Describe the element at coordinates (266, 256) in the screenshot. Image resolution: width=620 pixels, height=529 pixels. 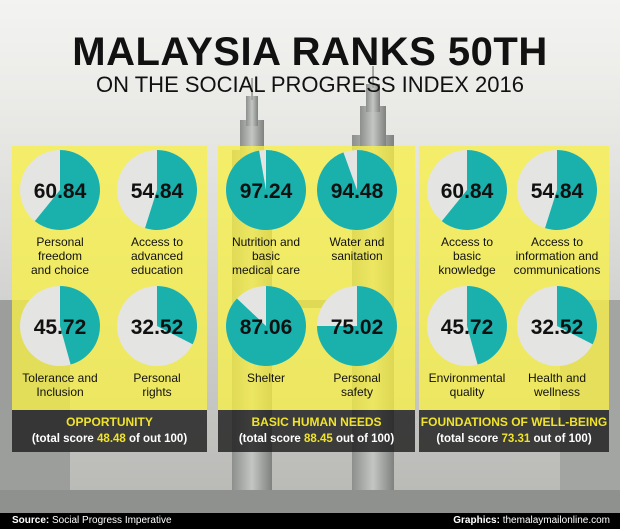
I see `pie-category-label: Nutrition and basic medical care` at that location.